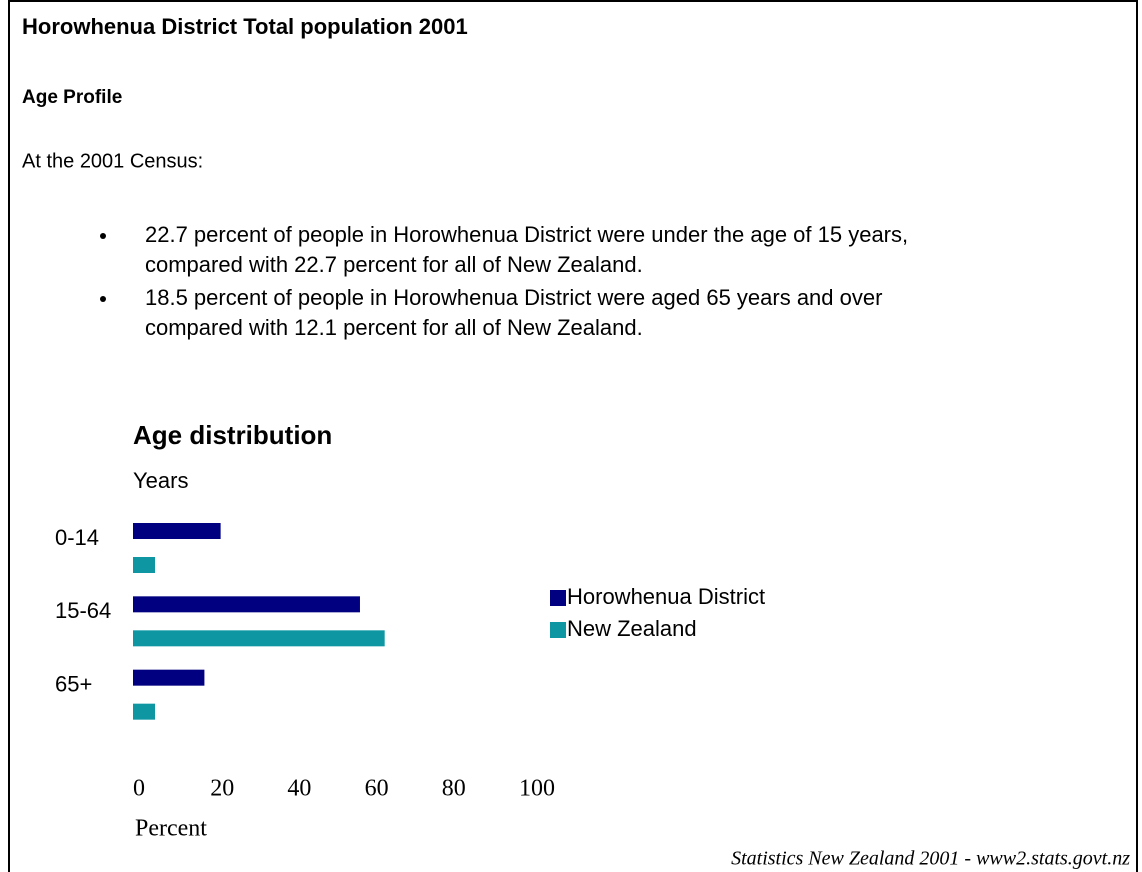 This screenshot has width=1142, height=872. I want to click on x-tick-label: 100, so click(537, 789).